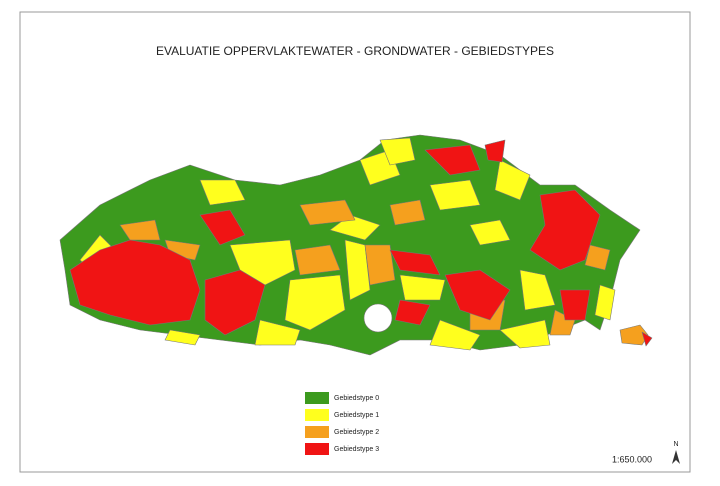 Image resolution: width=720 pixels, height=486 pixels. Describe the element at coordinates (632, 459) in the screenshot. I see `scale: 1:650.000` at that location.